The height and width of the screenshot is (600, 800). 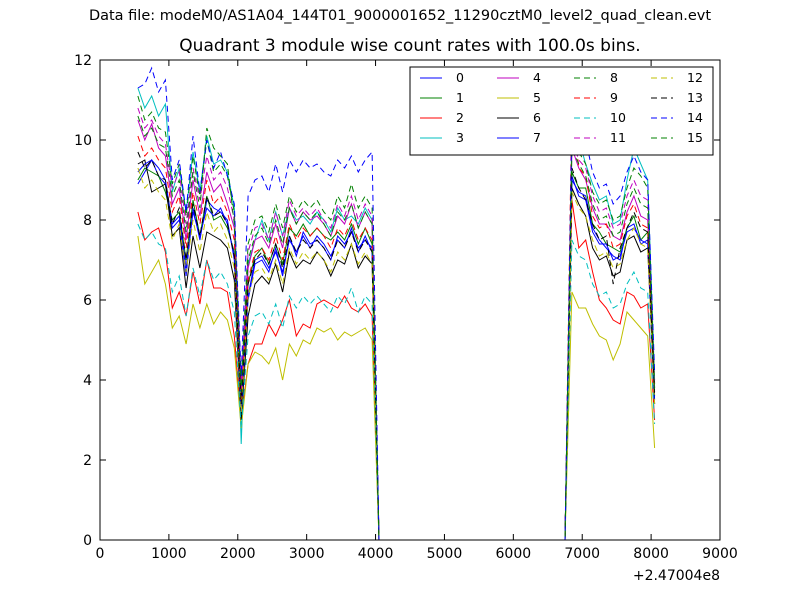 I want to click on x-tick-label: 3000, so click(x=307, y=554).